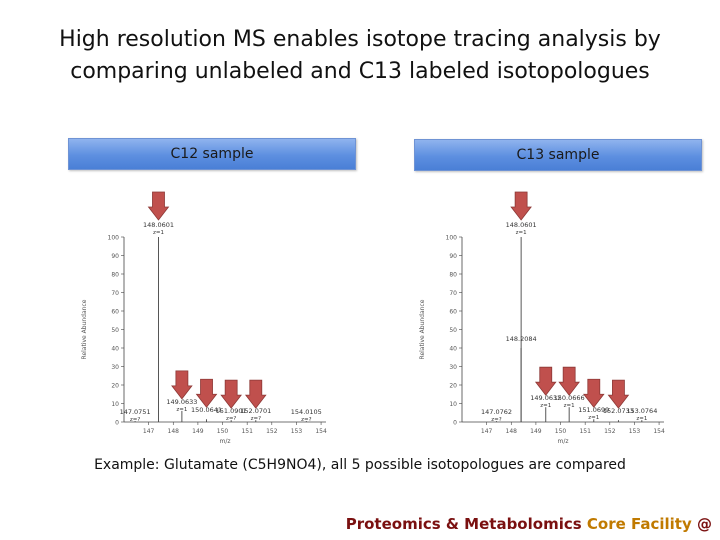  I want to click on peak-label: 151.0699, so click(593, 410).